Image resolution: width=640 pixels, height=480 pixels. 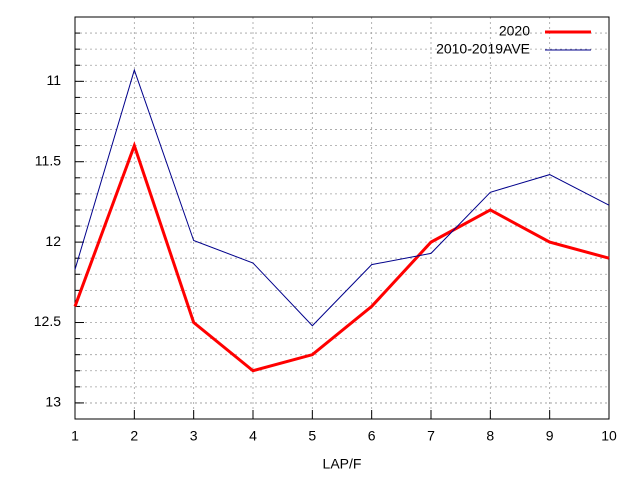 What do you see at coordinates (48, 160) in the screenshot?
I see `y-tick-label: 11.5` at bounding box center [48, 160].